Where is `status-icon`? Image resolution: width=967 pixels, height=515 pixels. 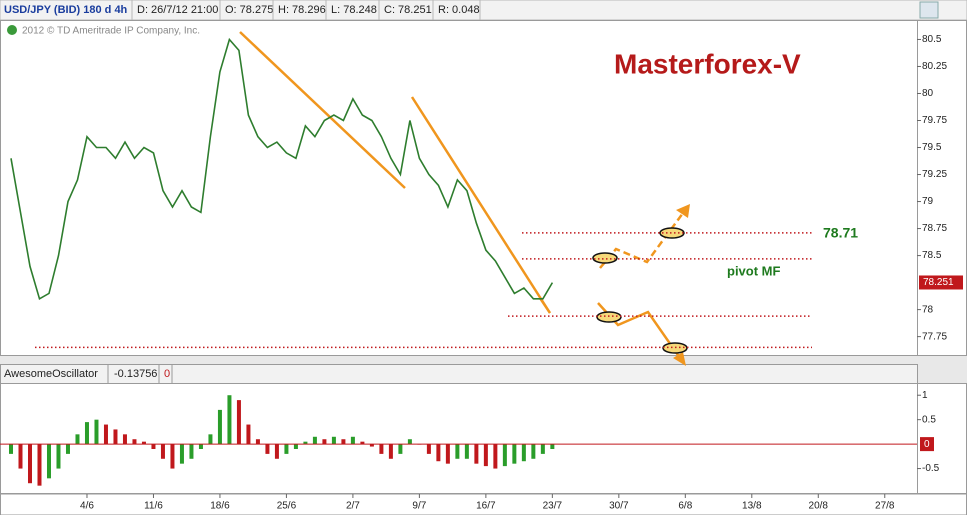
status-icon is located at coordinates (12, 30).